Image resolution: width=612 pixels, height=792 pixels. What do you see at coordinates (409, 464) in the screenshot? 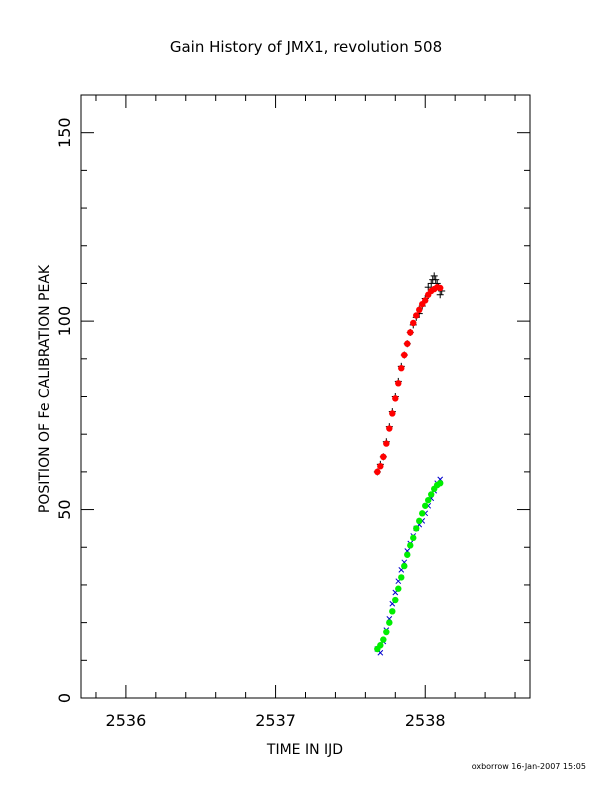
I see `data-points` at bounding box center [409, 464].